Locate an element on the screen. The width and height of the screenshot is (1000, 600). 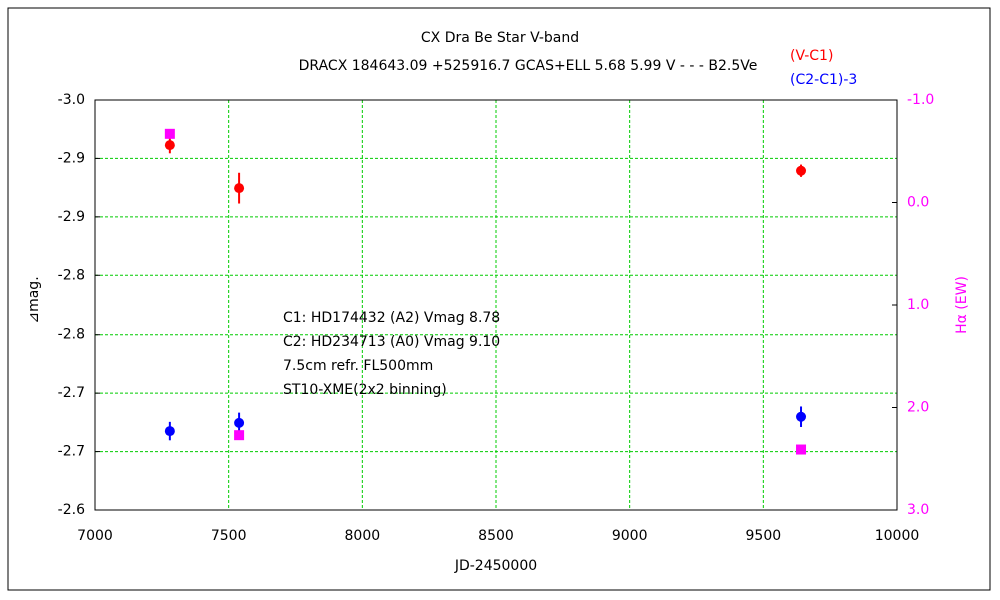
x-tick-label: 7000 is located at coordinates (95, 536).